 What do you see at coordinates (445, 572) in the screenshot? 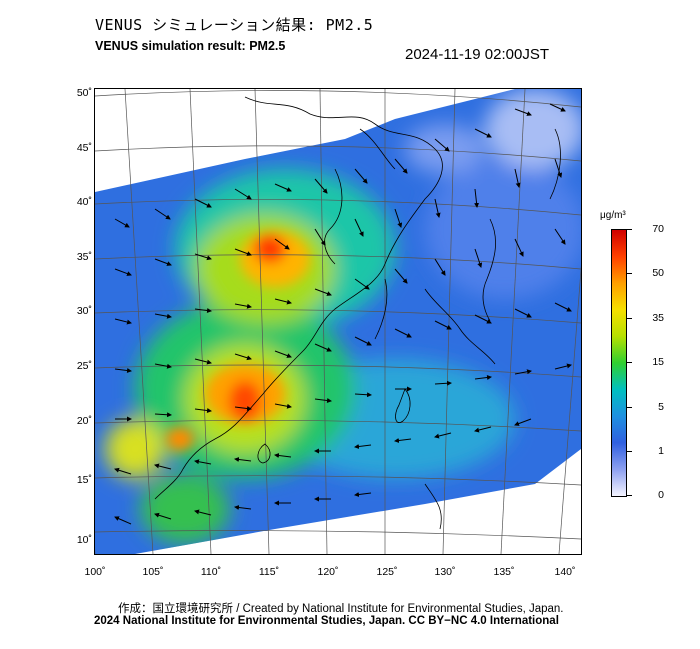
I see `lon-label-130: 130˚` at bounding box center [445, 572].